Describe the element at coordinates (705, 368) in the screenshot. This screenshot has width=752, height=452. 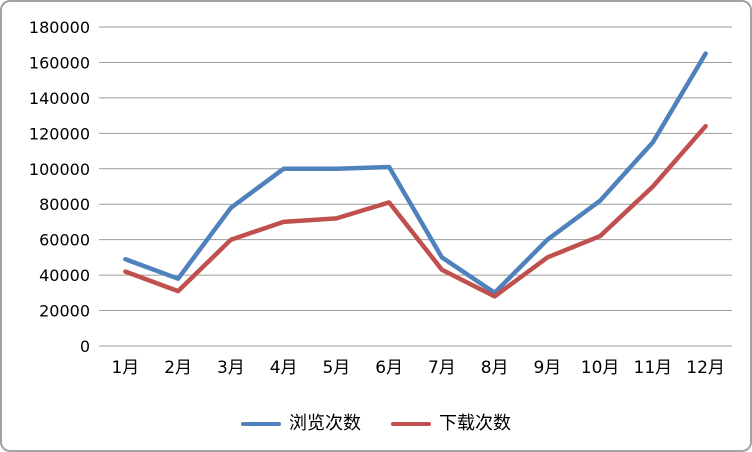
I see `x-tick-label: 12月` at that location.